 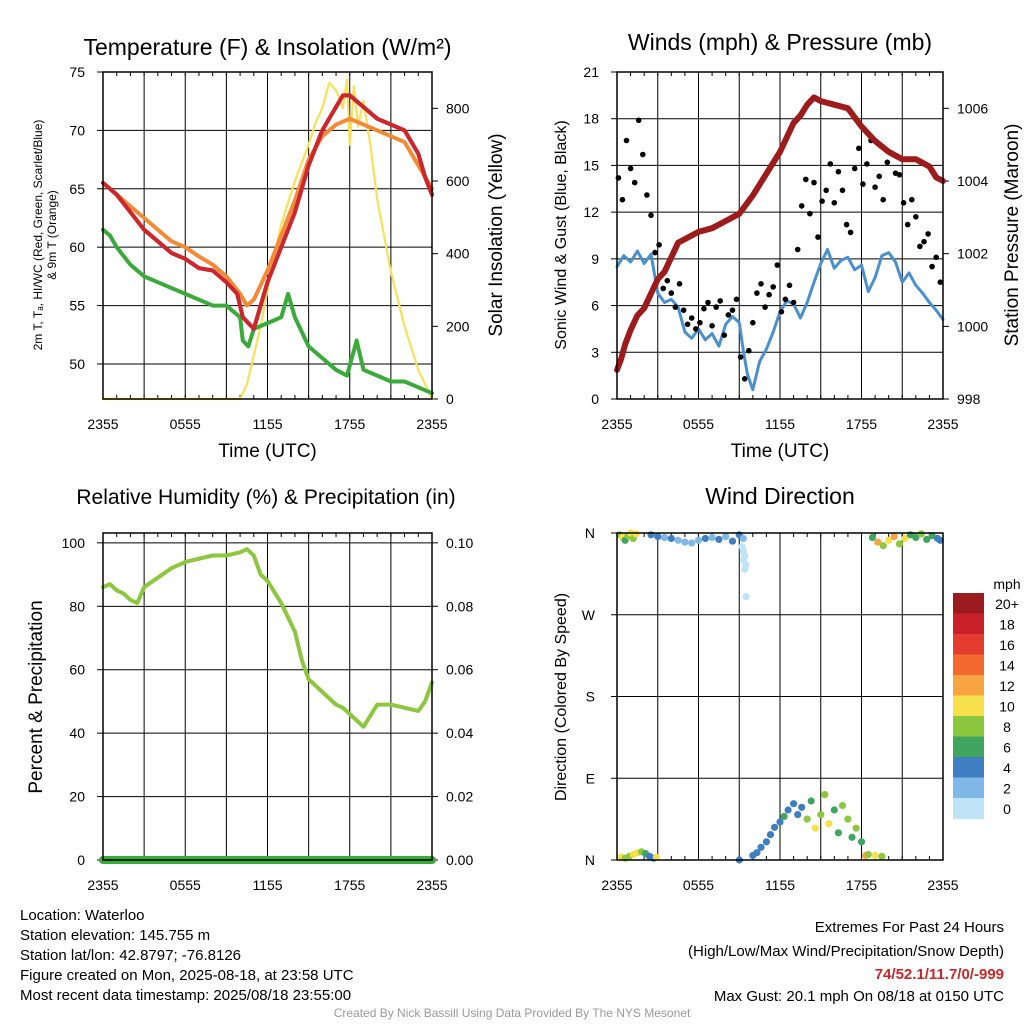 What do you see at coordinates (267, 212) in the screenshot?
I see `temp-9m-line` at bounding box center [267, 212].